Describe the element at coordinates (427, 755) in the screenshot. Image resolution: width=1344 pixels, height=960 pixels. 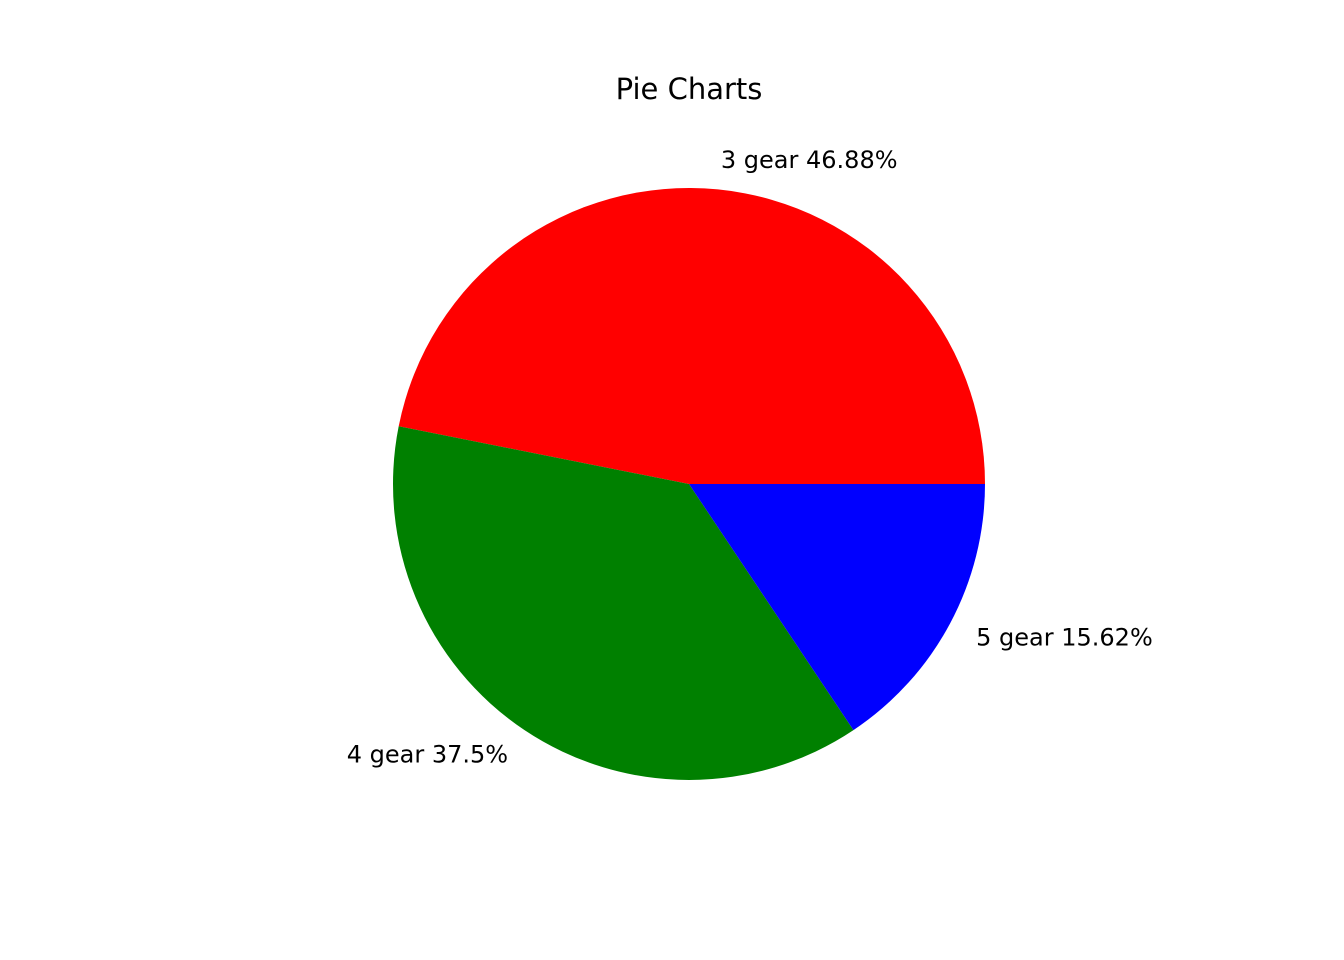
I see `pie-slice-label-2: 4 gear 37.5%` at that location.